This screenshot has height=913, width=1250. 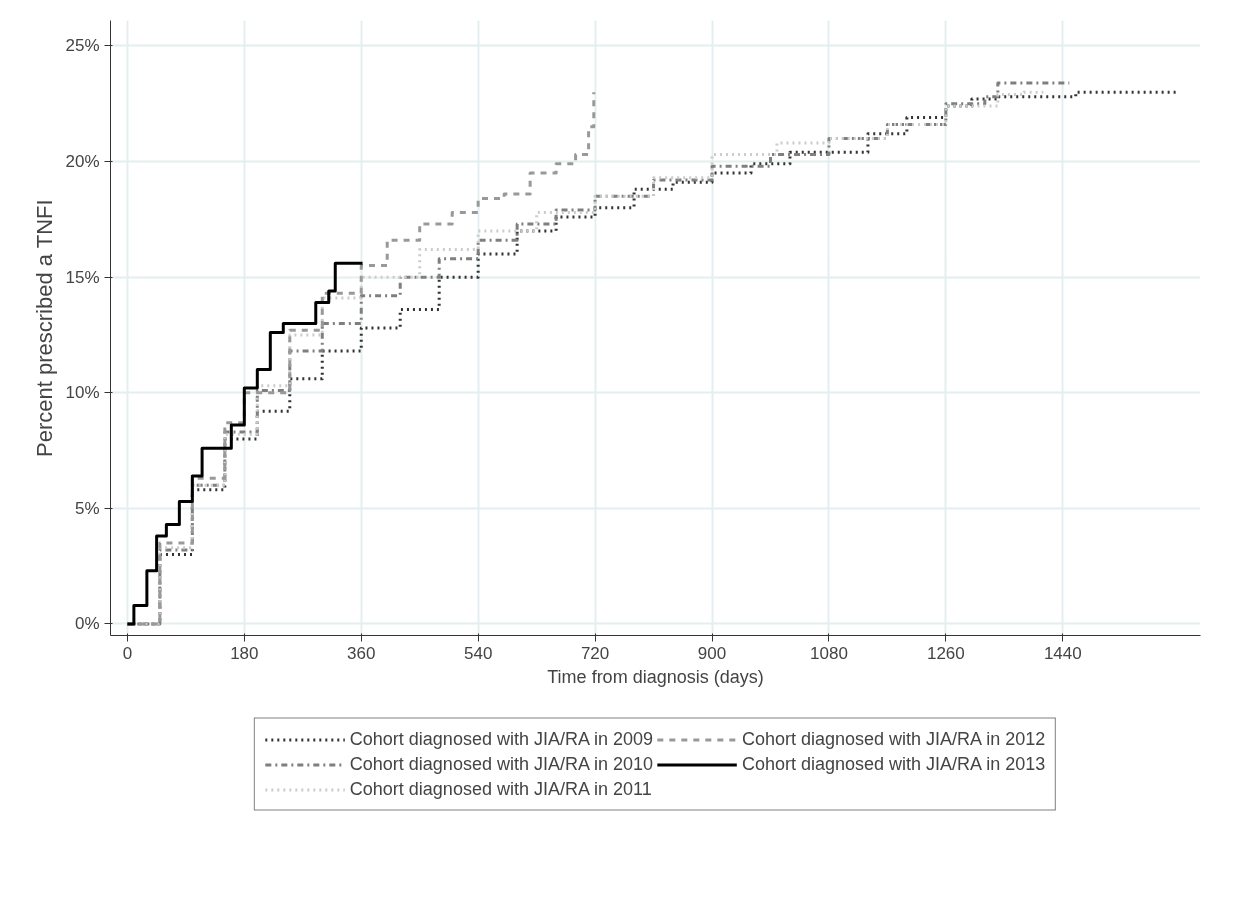 I want to click on y-tick-label: 15%, so click(x=82, y=277).